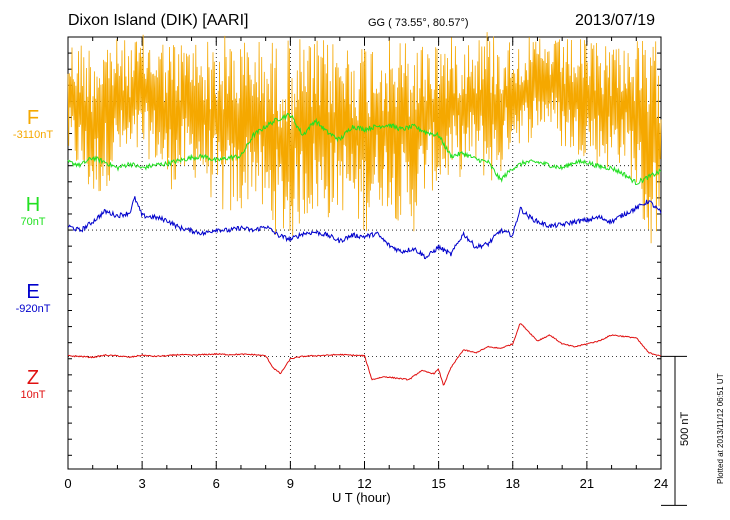  Describe the element at coordinates (33, 205) in the screenshot. I see `component-h-letter: H` at that location.